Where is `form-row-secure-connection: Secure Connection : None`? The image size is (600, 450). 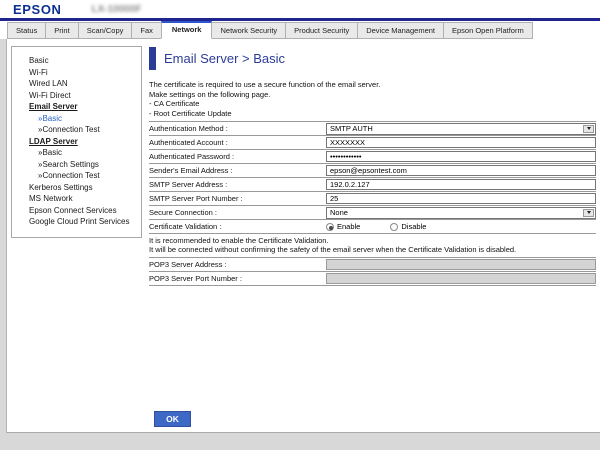 form-row-secure-connection: Secure Connection : None is located at coordinates (372, 212).